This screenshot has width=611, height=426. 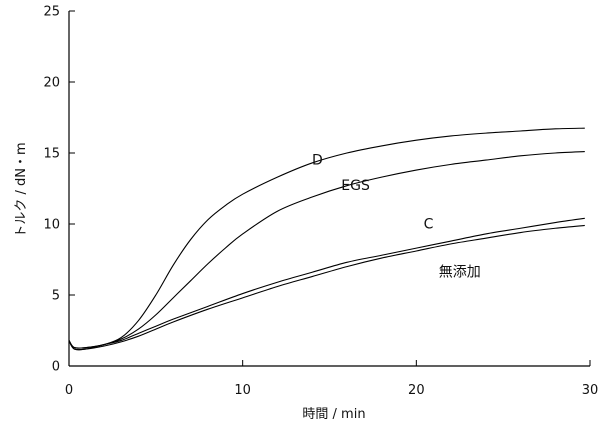 I want to click on x-tick-label: 20, so click(x=416, y=390).